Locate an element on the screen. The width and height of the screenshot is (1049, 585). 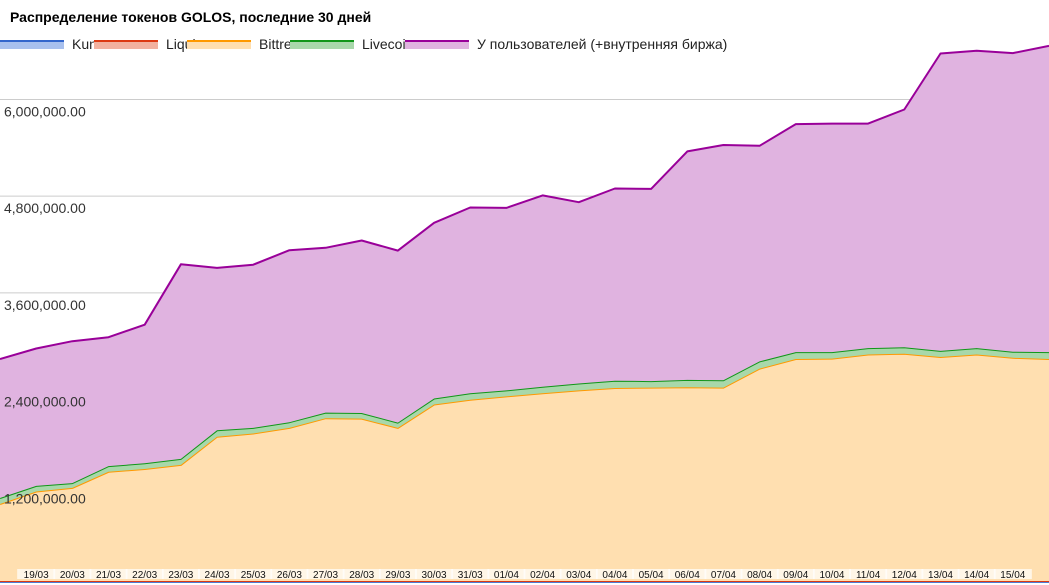
x-tick-label: 20/03 is located at coordinates (72, 575).